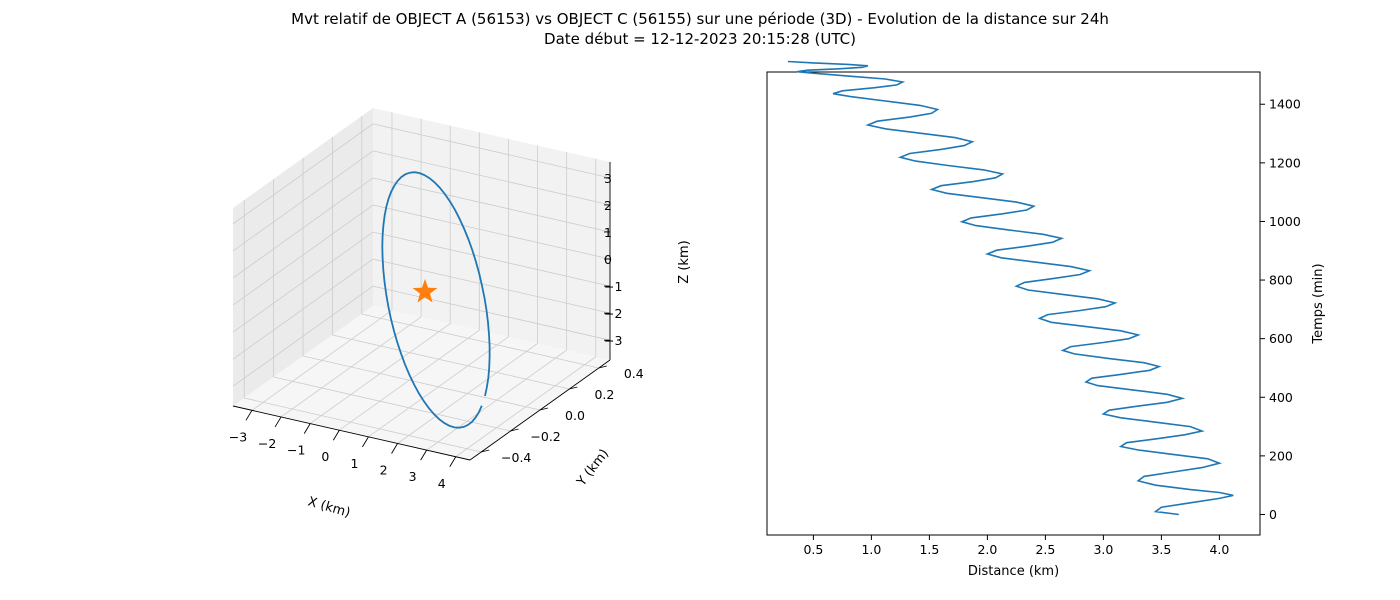 This screenshot has width=1400, height=600. I want to click on y-tick-label: 200, so click(1281, 455).